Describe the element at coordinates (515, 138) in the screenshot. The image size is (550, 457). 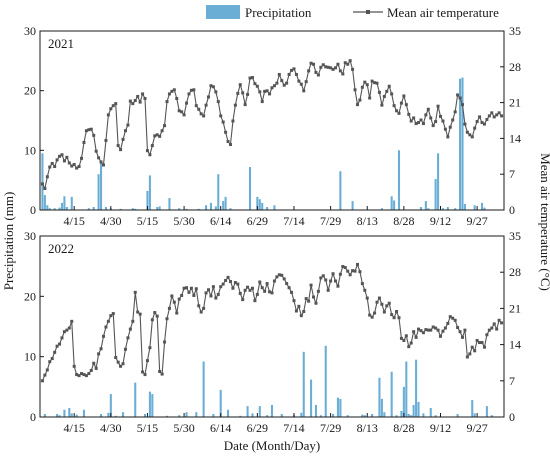
I see `temp-tick-label: 14` at that location.